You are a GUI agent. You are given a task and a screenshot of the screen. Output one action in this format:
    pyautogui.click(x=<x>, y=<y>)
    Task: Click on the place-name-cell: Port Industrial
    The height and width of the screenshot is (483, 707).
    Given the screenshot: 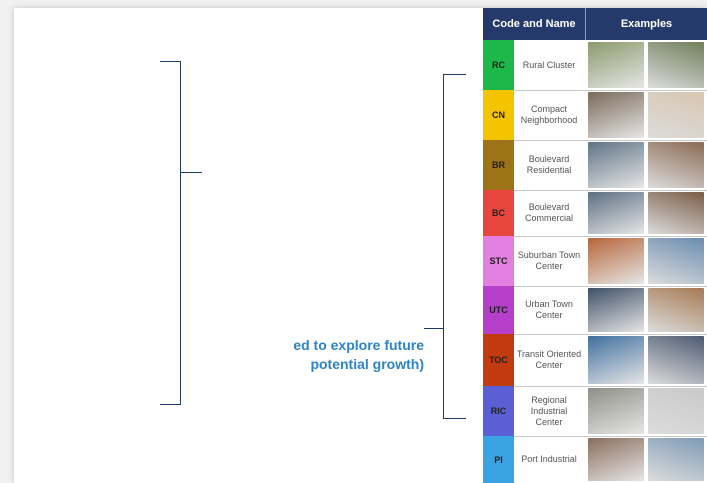 What is the action you would take?
    pyautogui.click(x=549, y=459)
    